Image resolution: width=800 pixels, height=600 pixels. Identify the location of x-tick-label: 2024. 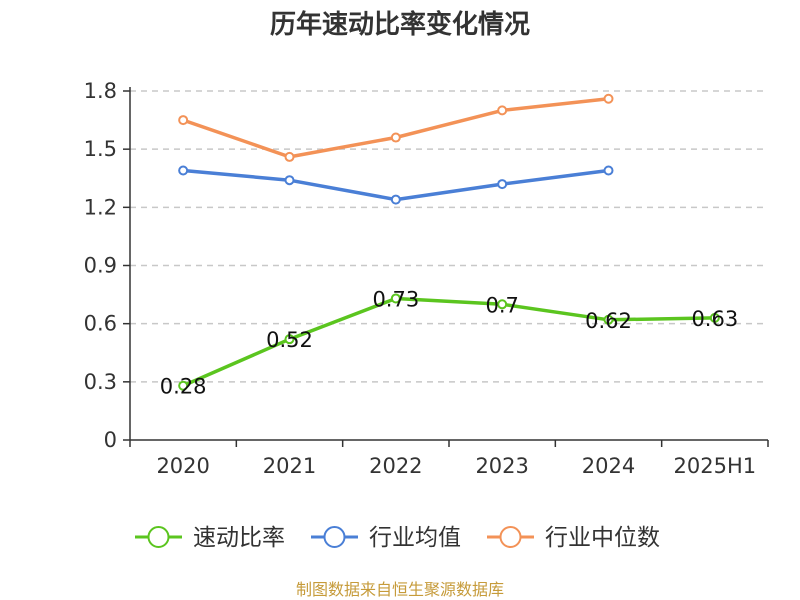
(608, 466).